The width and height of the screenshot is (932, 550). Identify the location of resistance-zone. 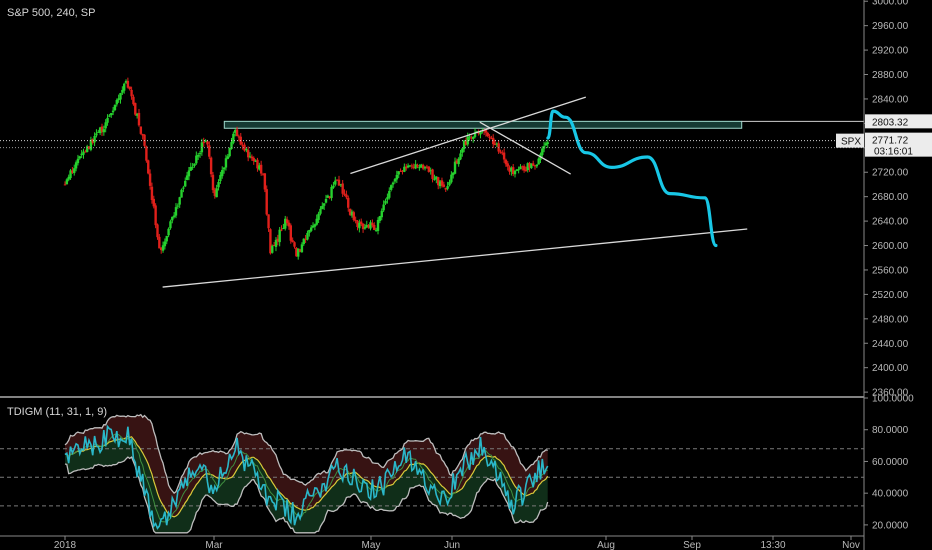
(543, 124).